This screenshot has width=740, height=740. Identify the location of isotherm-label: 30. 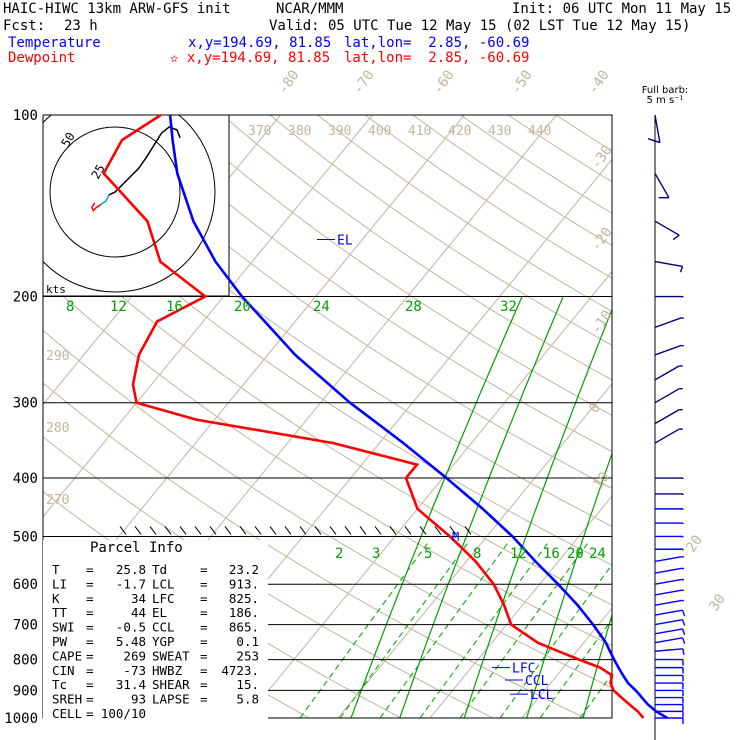
(717, 602).